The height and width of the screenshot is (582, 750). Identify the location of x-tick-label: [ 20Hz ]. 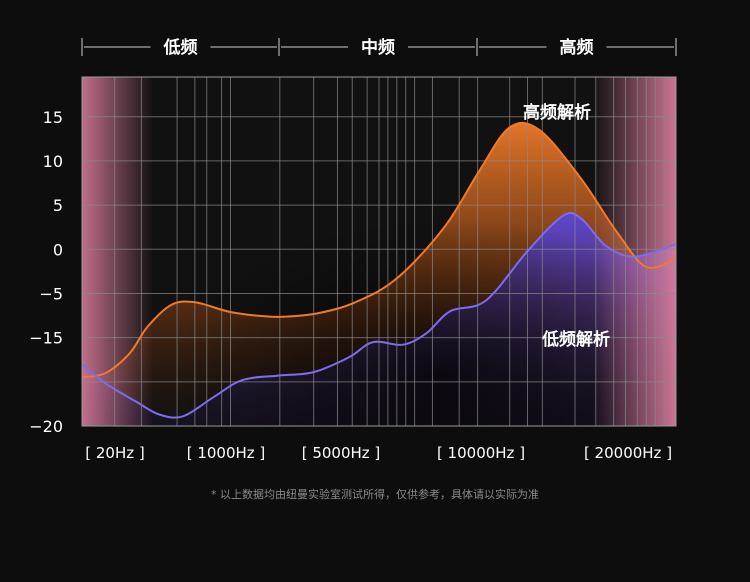
(114, 453).